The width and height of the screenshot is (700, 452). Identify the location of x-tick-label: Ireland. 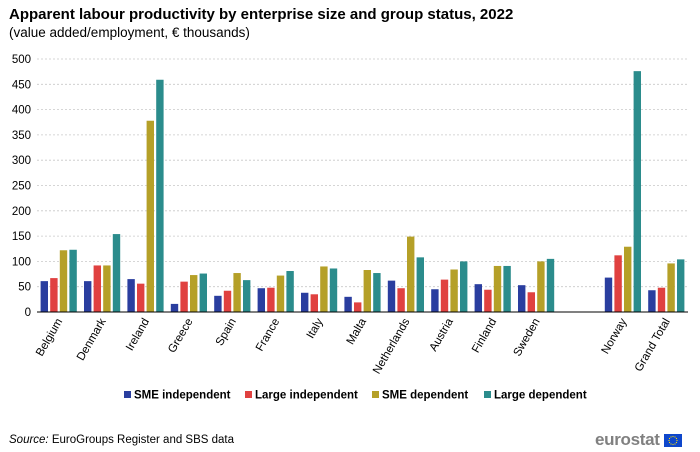
(138, 335).